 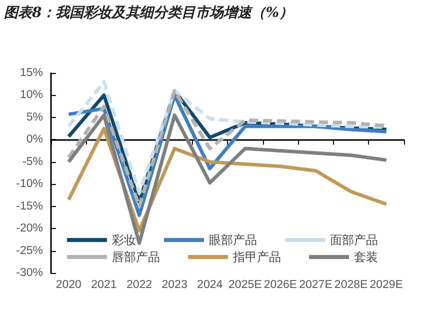 I want to click on x-tick-label: 2021, so click(x=104, y=285).